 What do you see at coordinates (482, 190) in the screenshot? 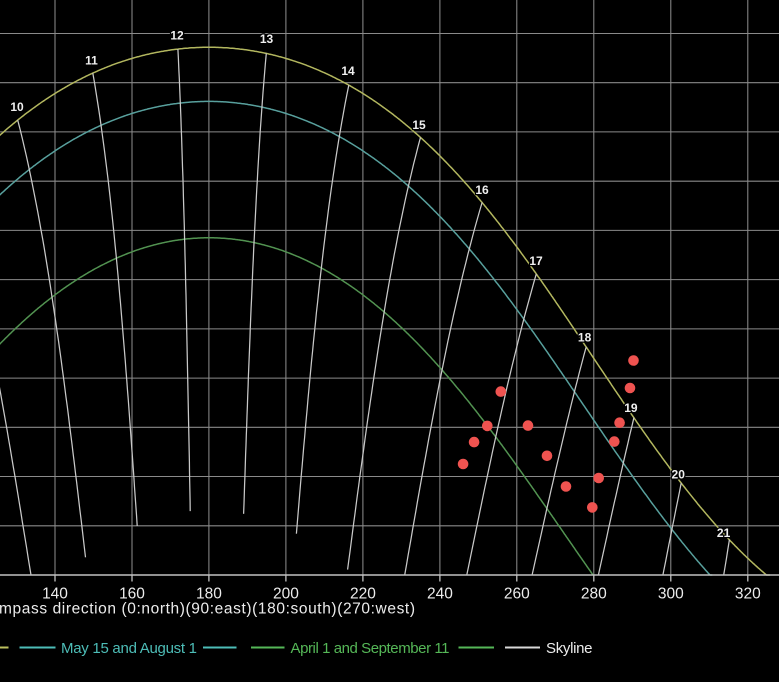
I see `svg-text: 16` at bounding box center [482, 190].